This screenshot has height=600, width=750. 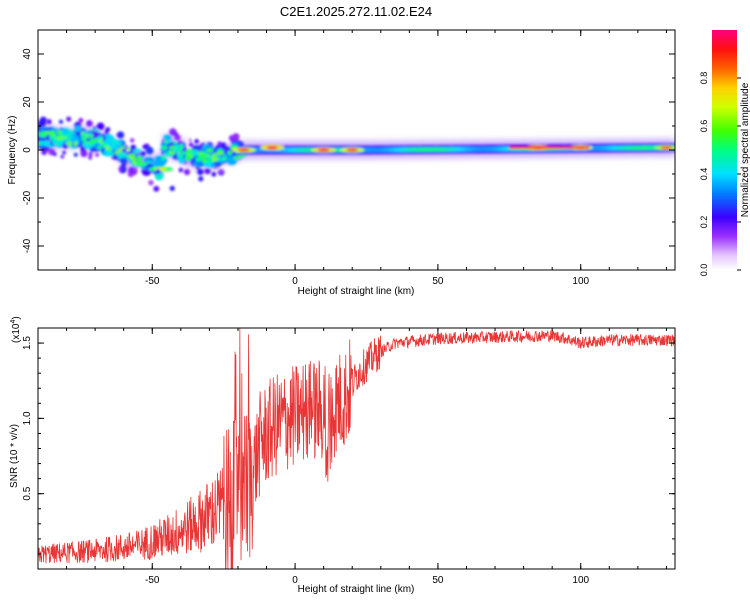 What do you see at coordinates (704, 126) in the screenshot?
I see `colorbar-tick-label: 0.6` at bounding box center [704, 126].